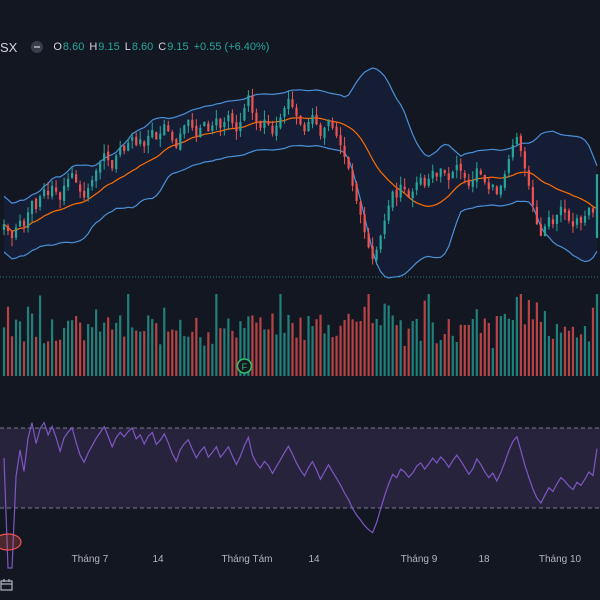 Image resolution: width=600 pixels, height=600 pixels. Describe the element at coordinates (9, 47) in the screenshot. I see `symbol-label: SX` at that location.